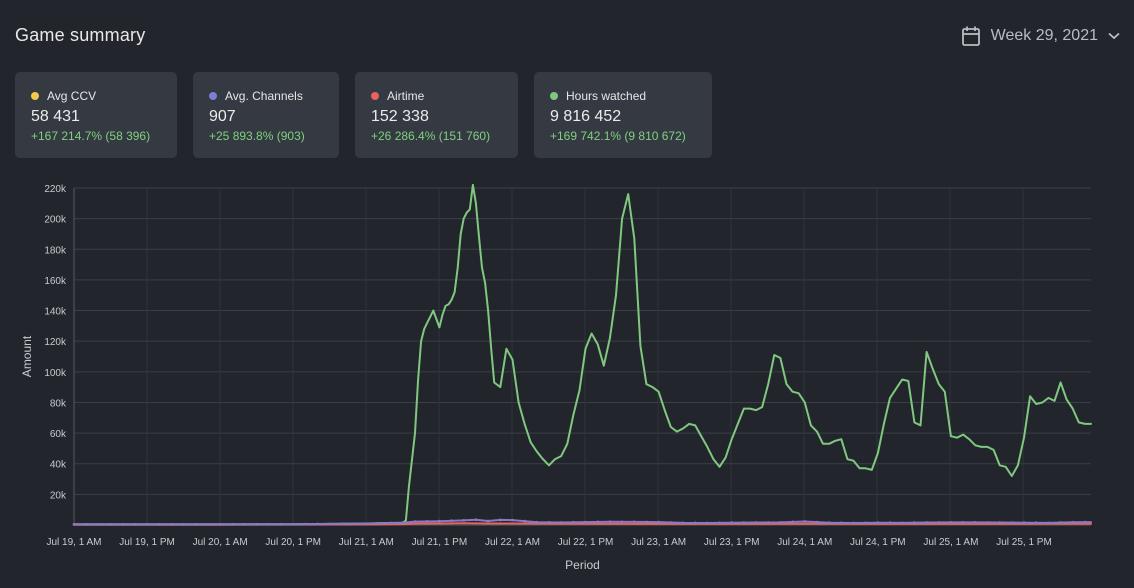  I want to click on week-label: Week 29, 2021, so click(1044, 35).